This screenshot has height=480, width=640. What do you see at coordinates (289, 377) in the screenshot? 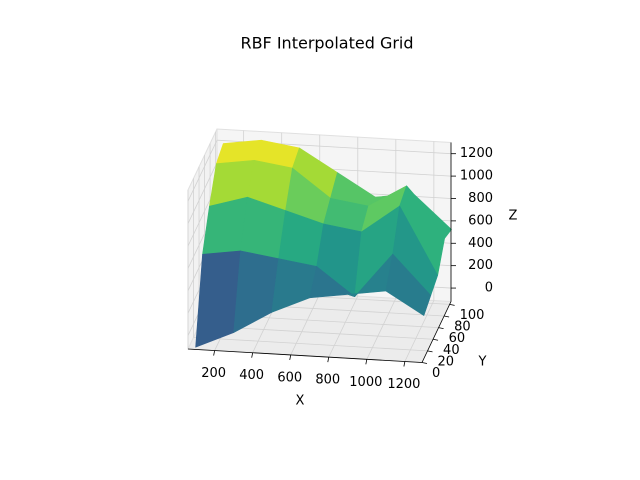
I see `x-tick-label: 600` at bounding box center [289, 377].